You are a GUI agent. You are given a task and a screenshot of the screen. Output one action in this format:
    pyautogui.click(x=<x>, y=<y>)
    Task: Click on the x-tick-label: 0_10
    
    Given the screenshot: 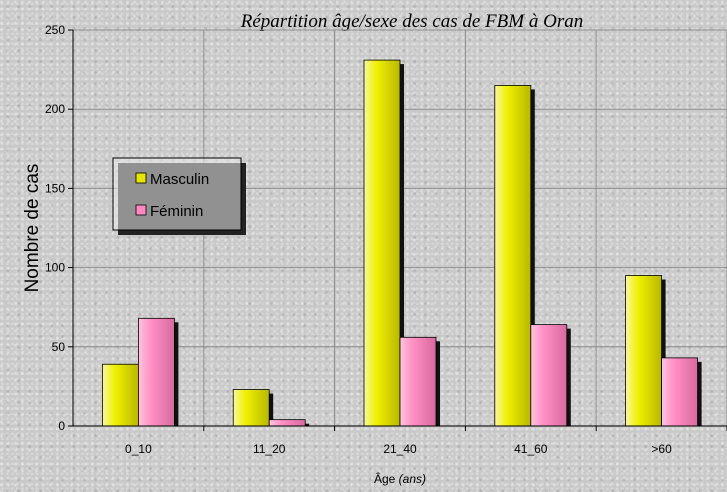 What is the action you would take?
    pyautogui.click(x=138, y=449)
    